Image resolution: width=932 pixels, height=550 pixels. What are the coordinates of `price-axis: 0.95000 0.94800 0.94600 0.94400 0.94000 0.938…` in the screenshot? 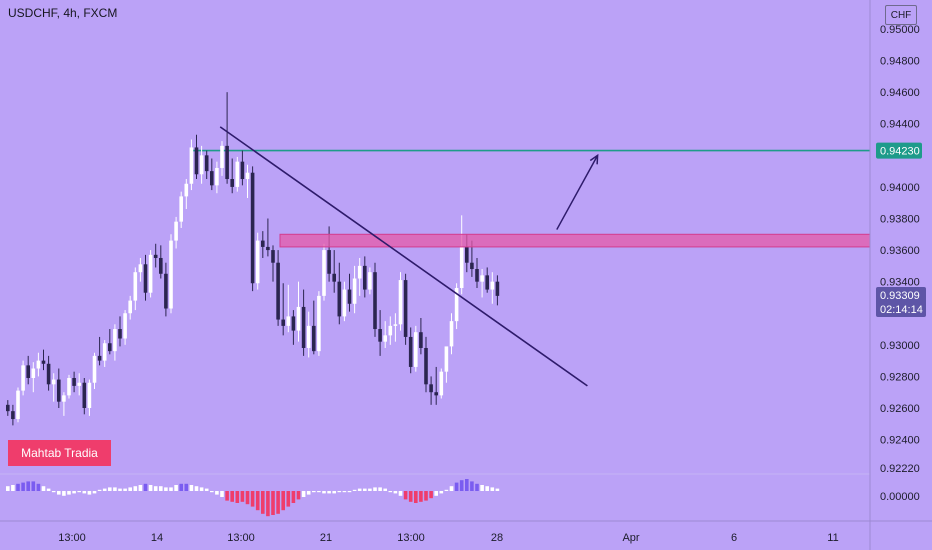 It's located at (900, 249).